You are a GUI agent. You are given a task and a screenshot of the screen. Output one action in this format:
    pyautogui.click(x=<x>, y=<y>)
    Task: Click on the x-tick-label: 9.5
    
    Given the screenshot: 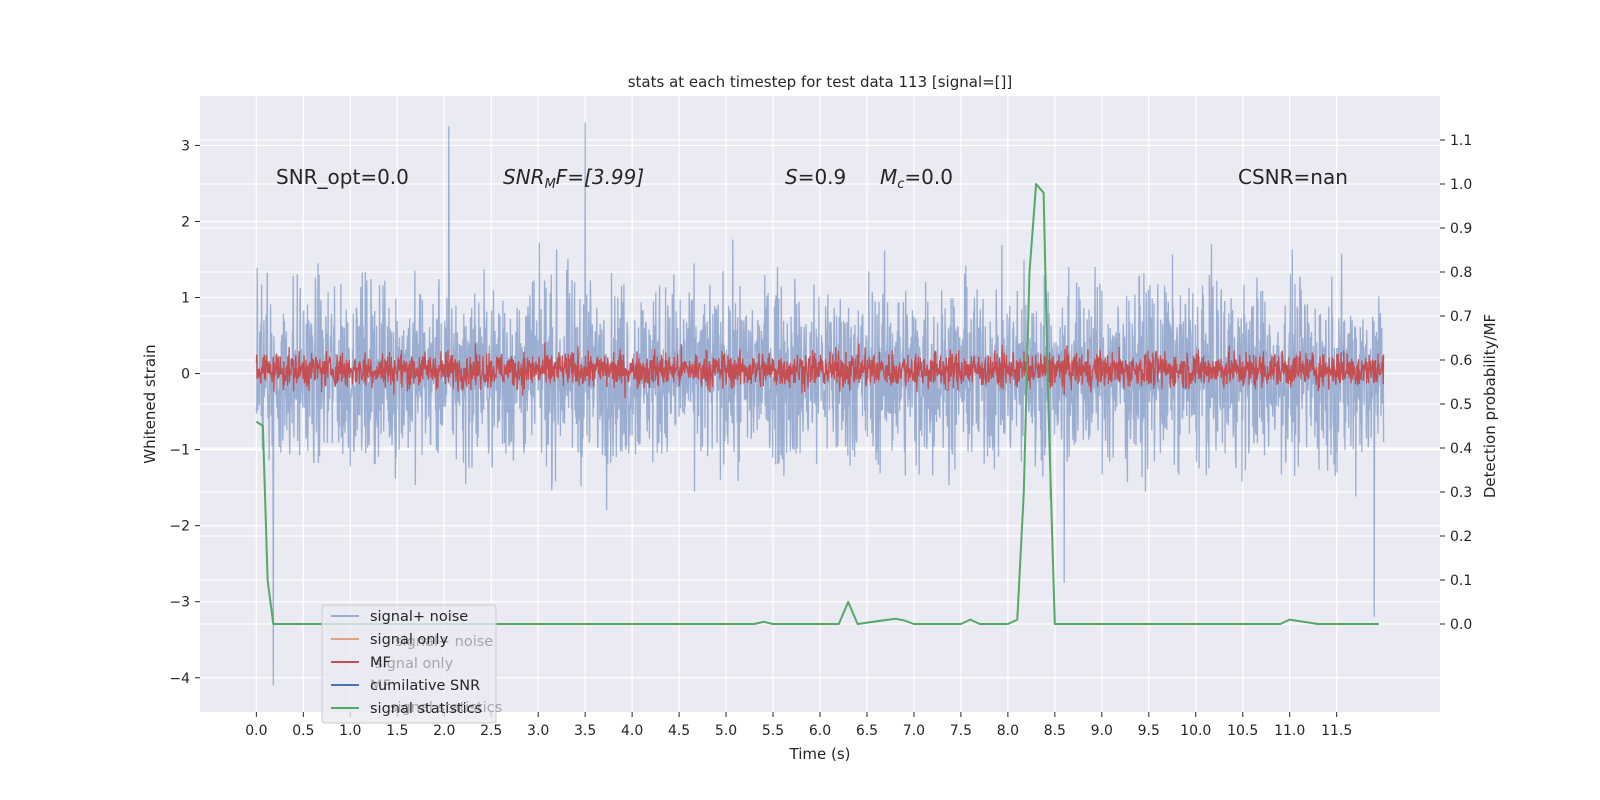 What is the action you would take?
    pyautogui.click(x=1149, y=731)
    